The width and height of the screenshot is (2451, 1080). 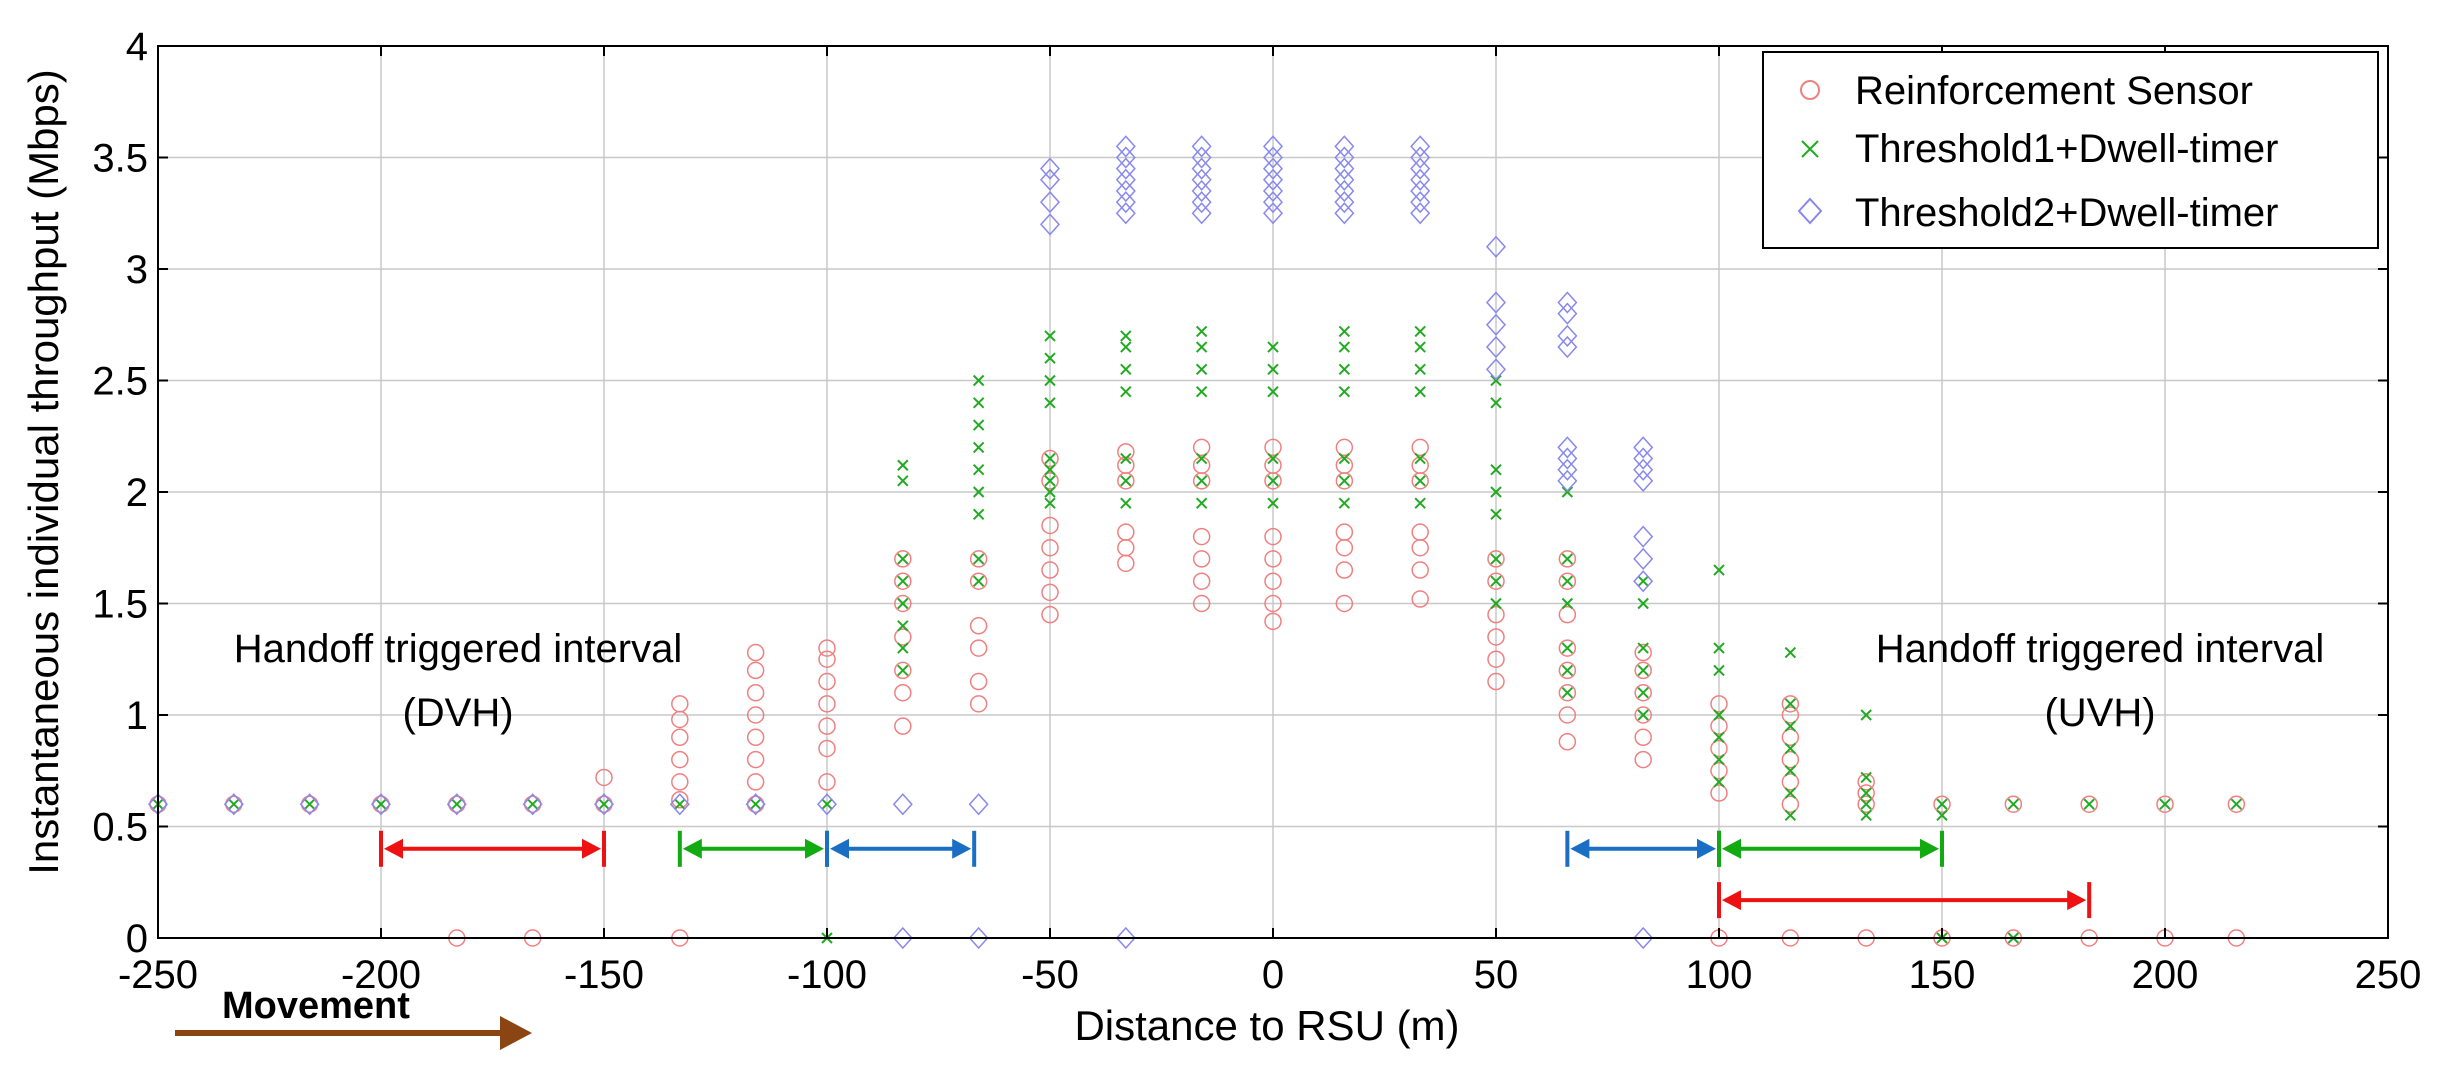 What do you see at coordinates (137, 47) in the screenshot?
I see `y-tick-label: 4` at bounding box center [137, 47].